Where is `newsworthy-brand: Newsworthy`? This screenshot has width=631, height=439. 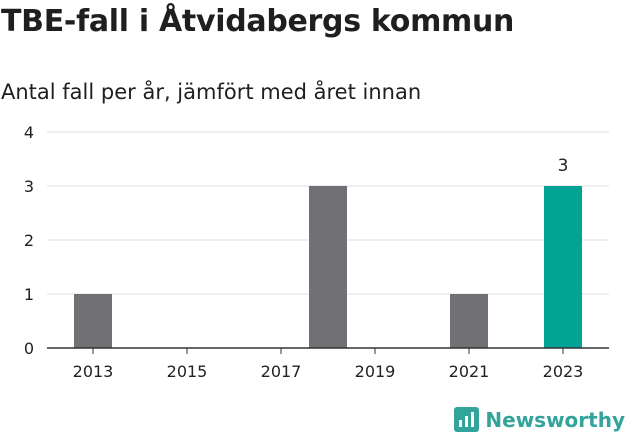
newsworthy-brand: Newsworthy is located at coordinates (539, 419).